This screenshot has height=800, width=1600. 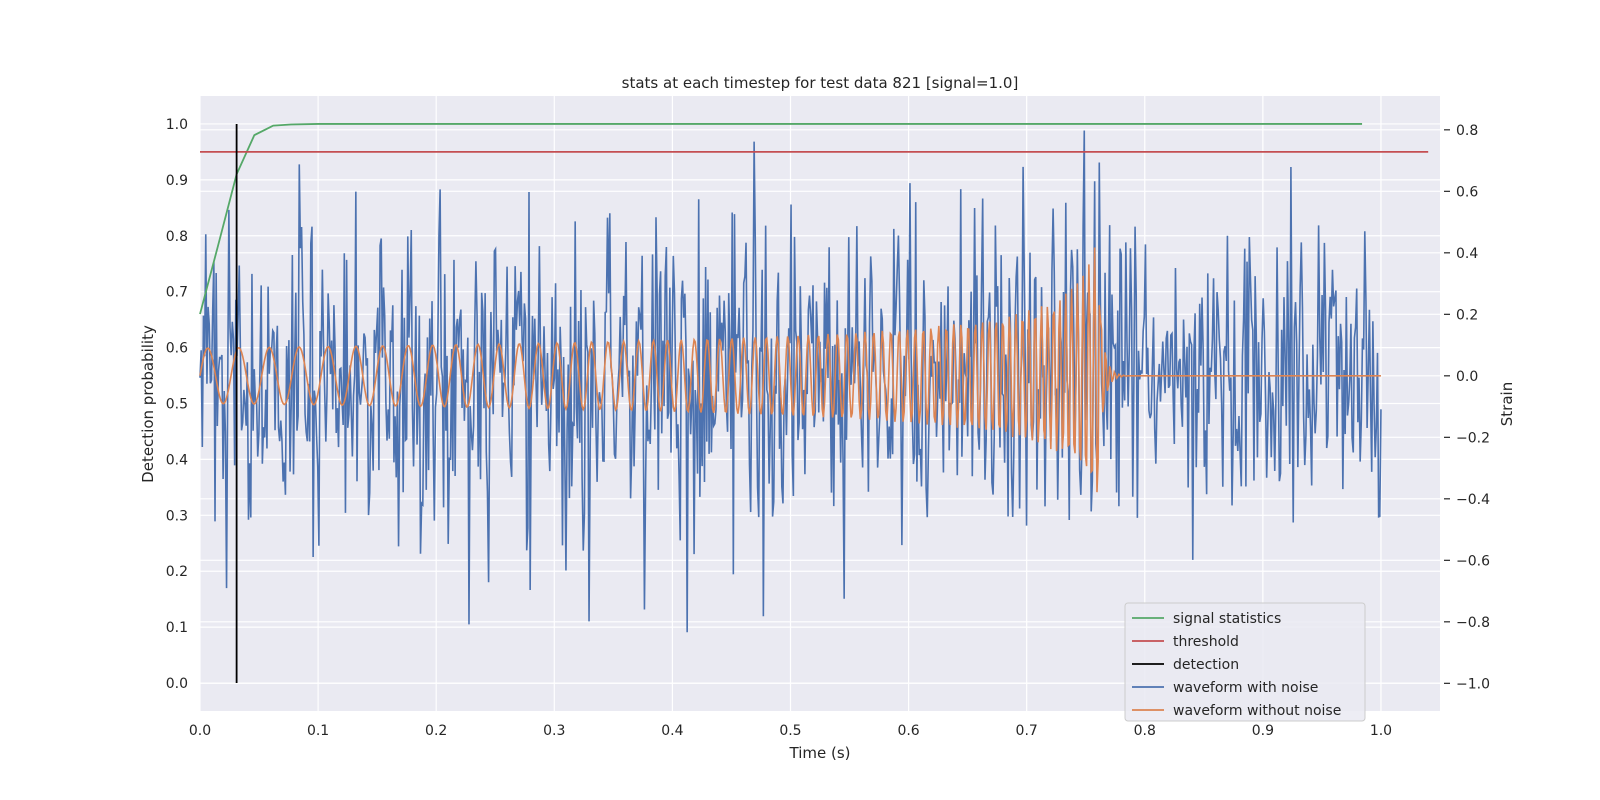 What do you see at coordinates (820, 753) in the screenshot?
I see `x-axis-label: Time (s)` at bounding box center [820, 753].